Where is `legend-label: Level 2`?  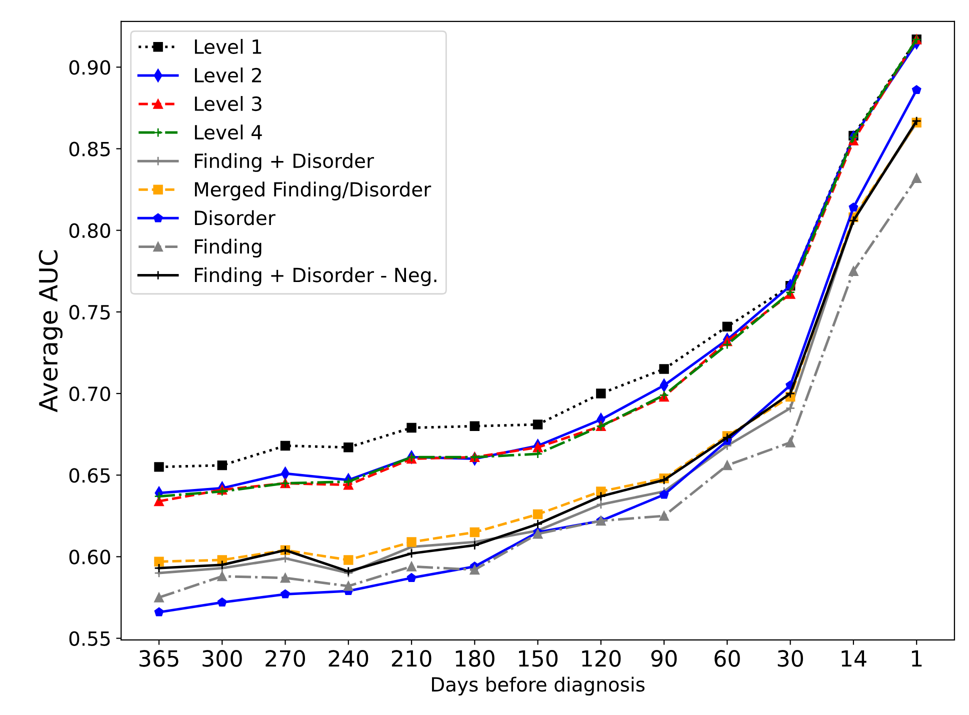
legend-label: Level 2 is located at coordinates (227, 75).